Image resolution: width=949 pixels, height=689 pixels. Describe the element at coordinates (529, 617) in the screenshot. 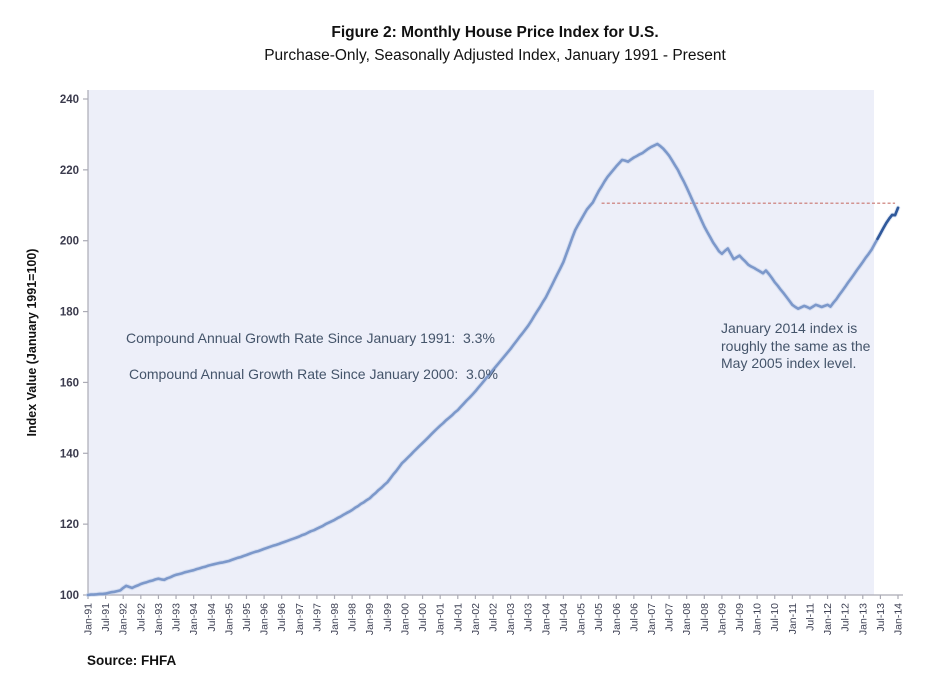

I see `x-tick-label: Jul-03` at that location.